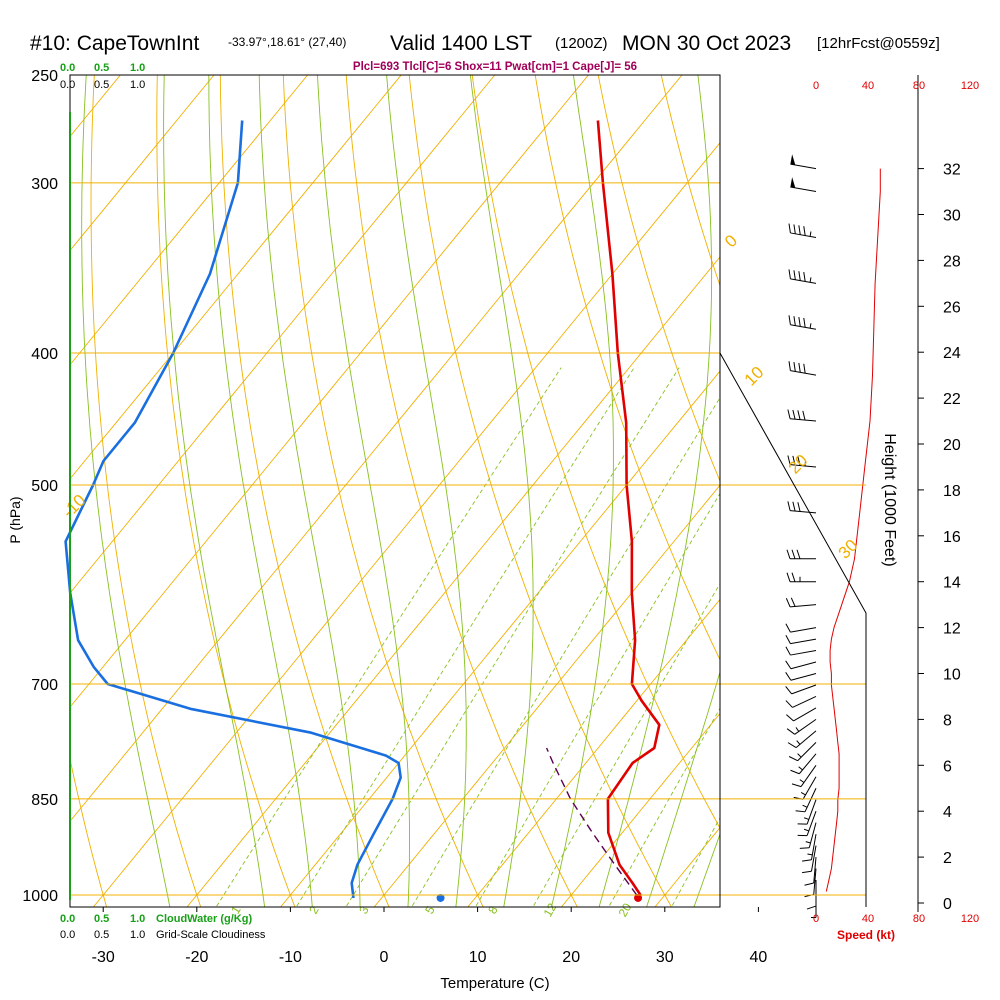 This screenshot has height=1000, width=1000. Describe the element at coordinates (67, 85) in the screenshot. I see `cloudiness-scale-top-0: 0.0` at that location.